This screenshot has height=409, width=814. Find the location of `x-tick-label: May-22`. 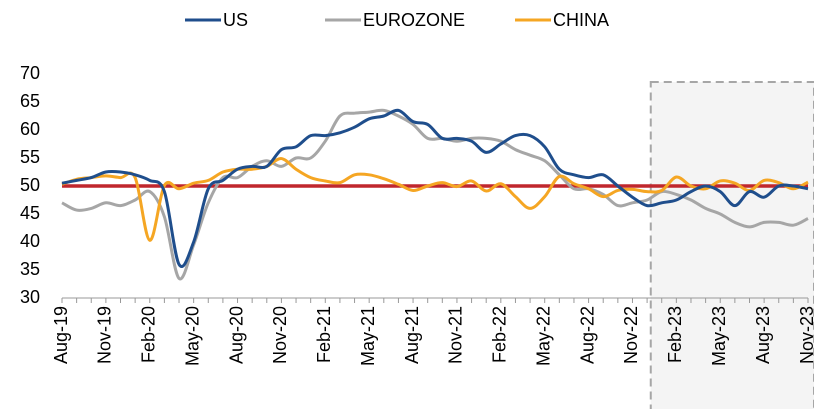

x-tick-label: May-22 is located at coordinates (543, 336).